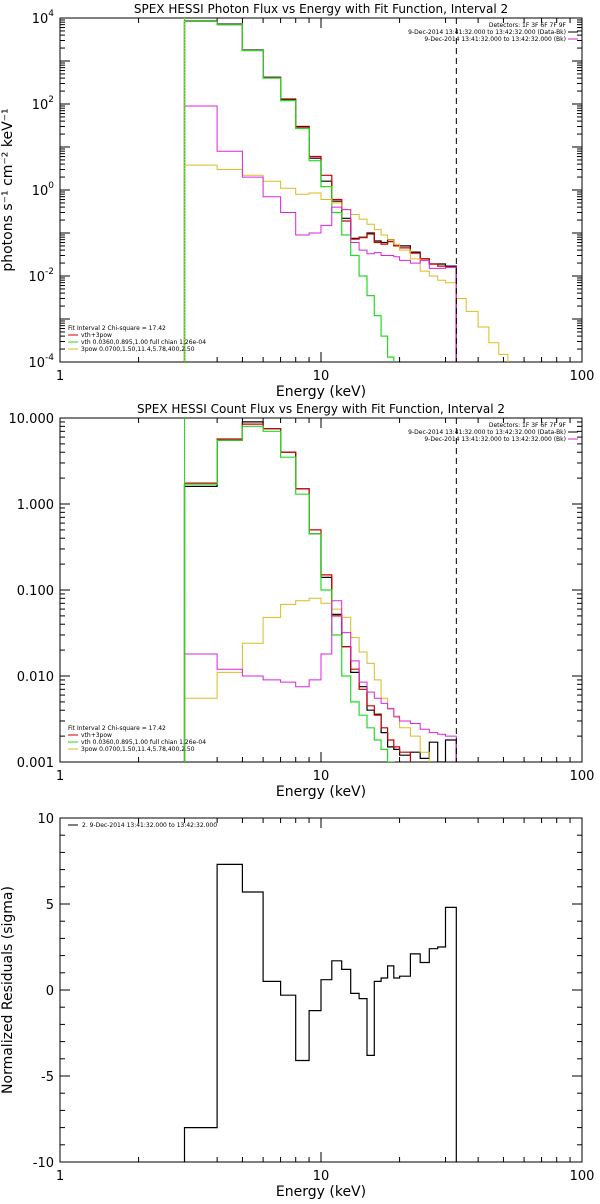  Describe the element at coordinates (47, 1077) in the screenshot. I see `y-tick-label: -5` at that location.